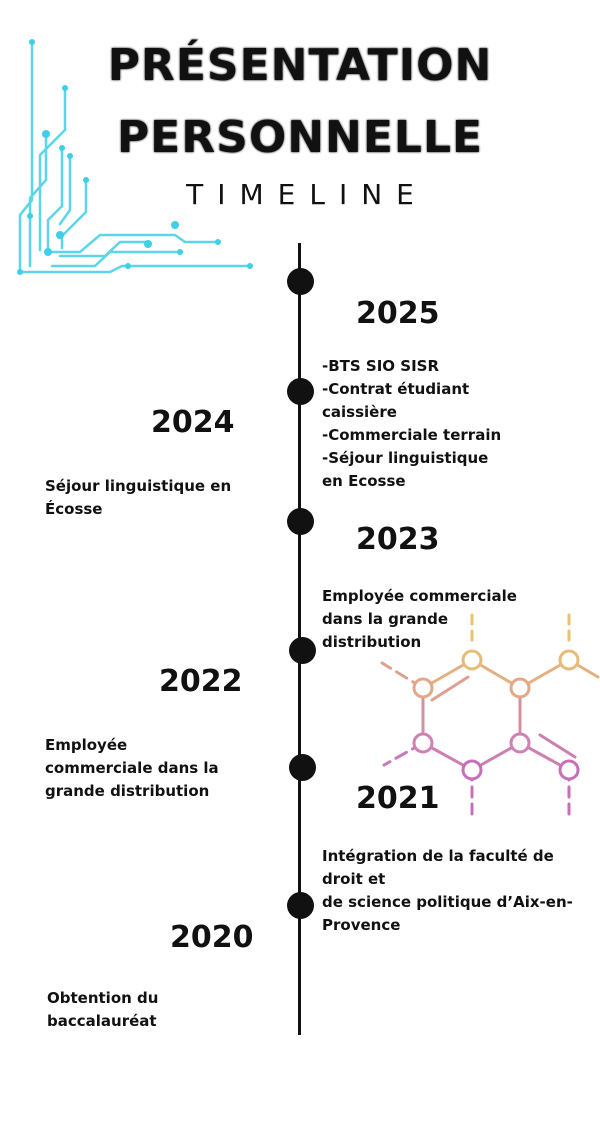 Image resolution: width=600 pixels, height=1124 pixels. I want to click on timeline-dot-2025, so click(300, 281).